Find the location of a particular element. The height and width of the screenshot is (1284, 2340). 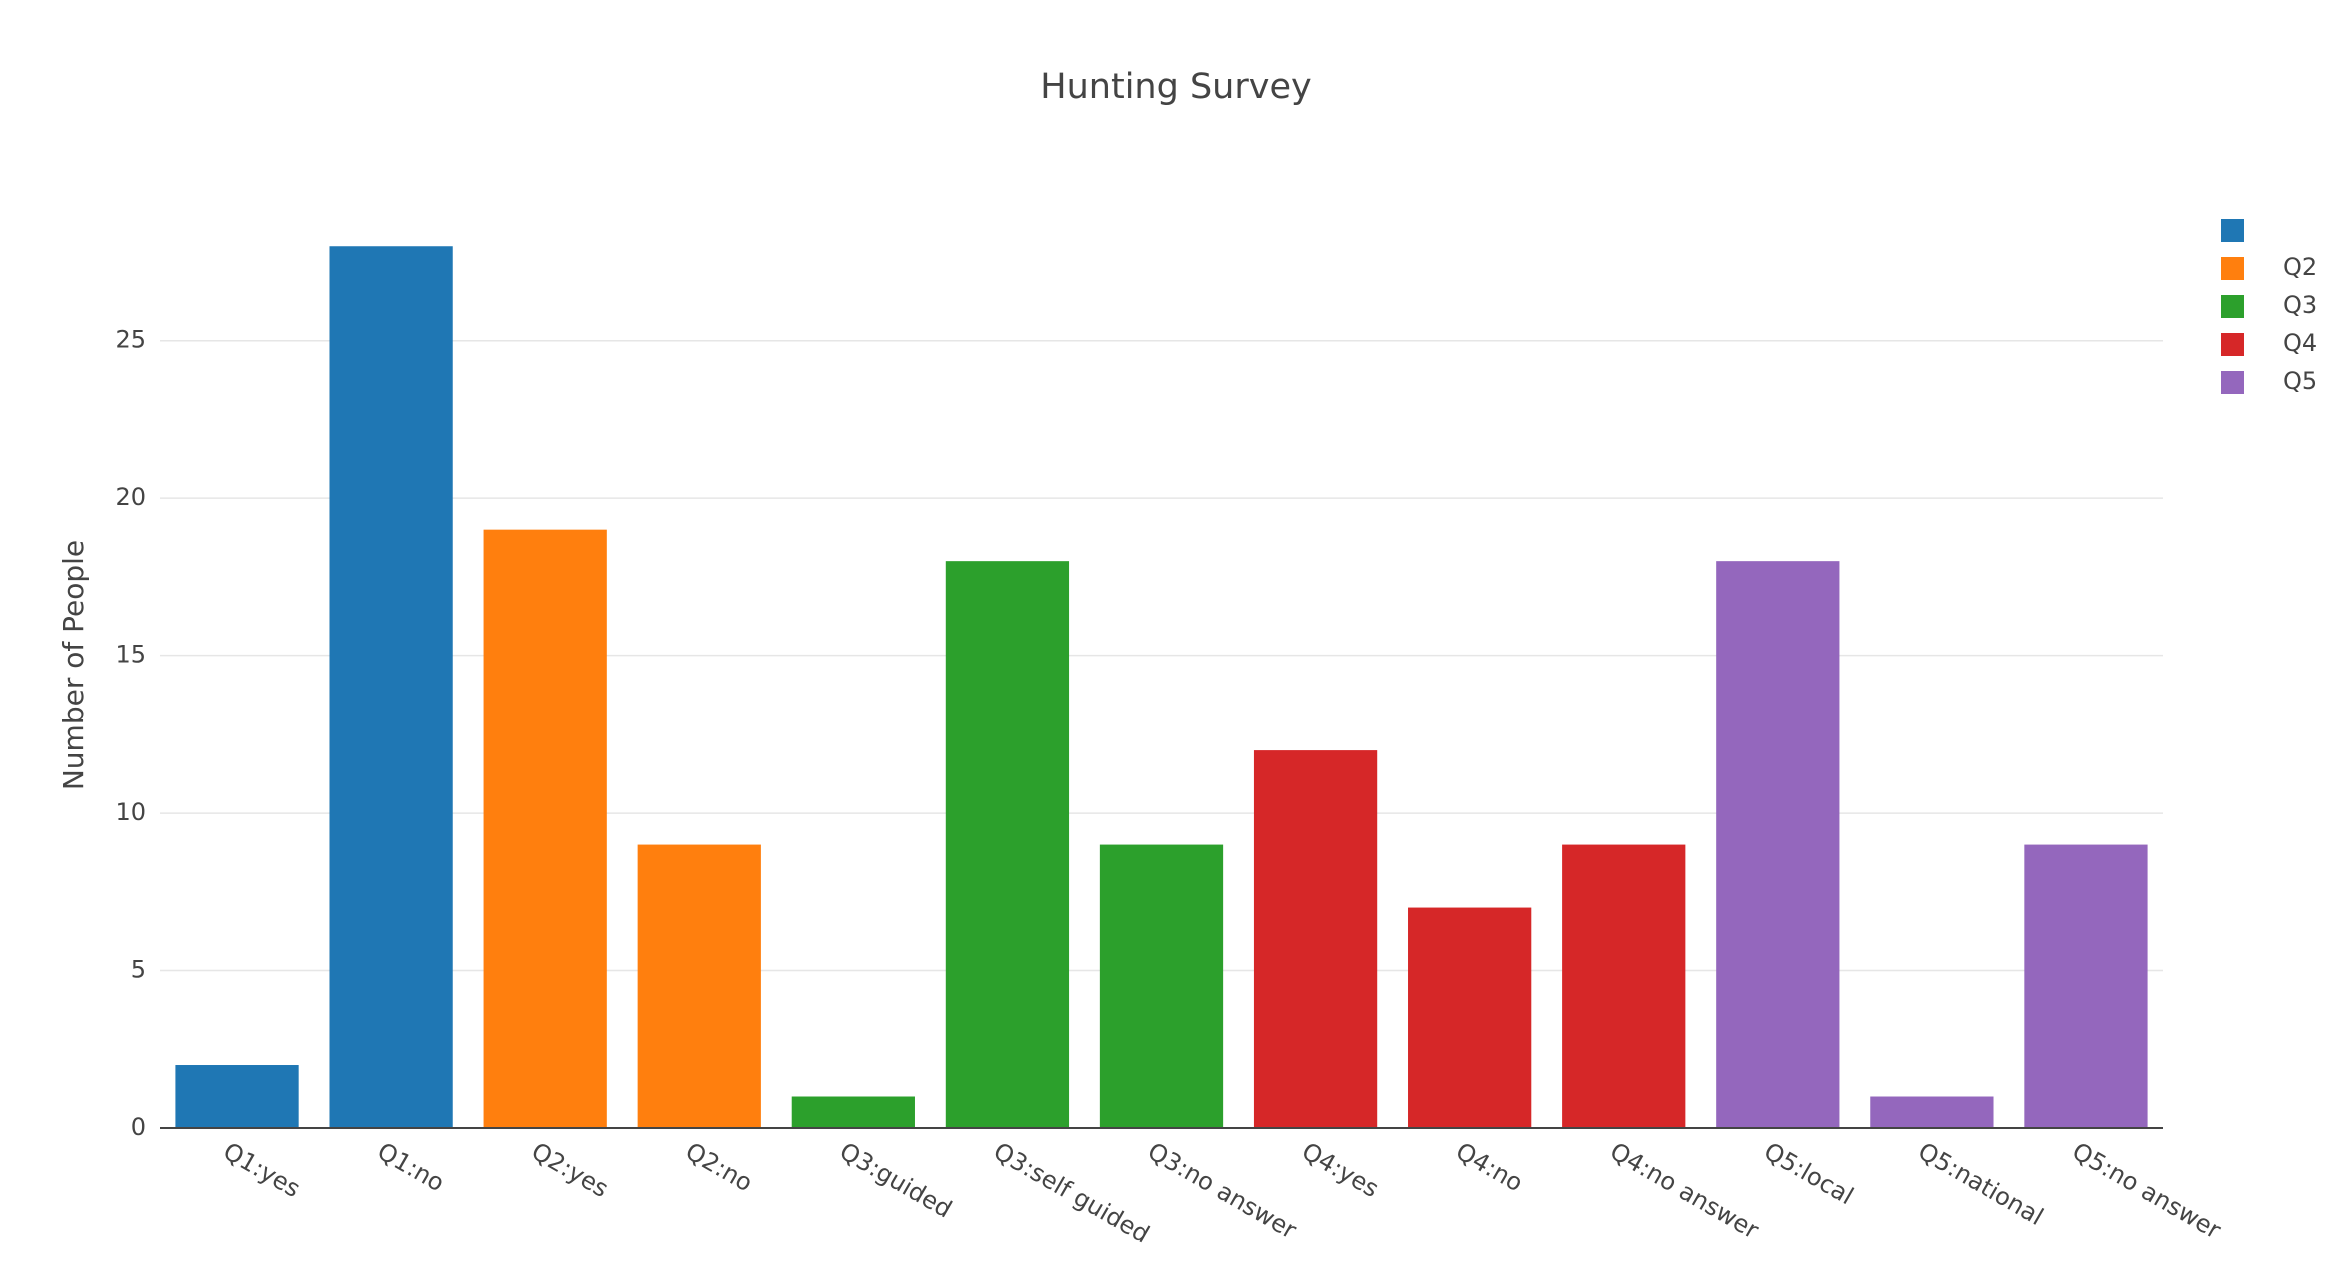

legend-label: Q5 is located at coordinates (2300, 381).